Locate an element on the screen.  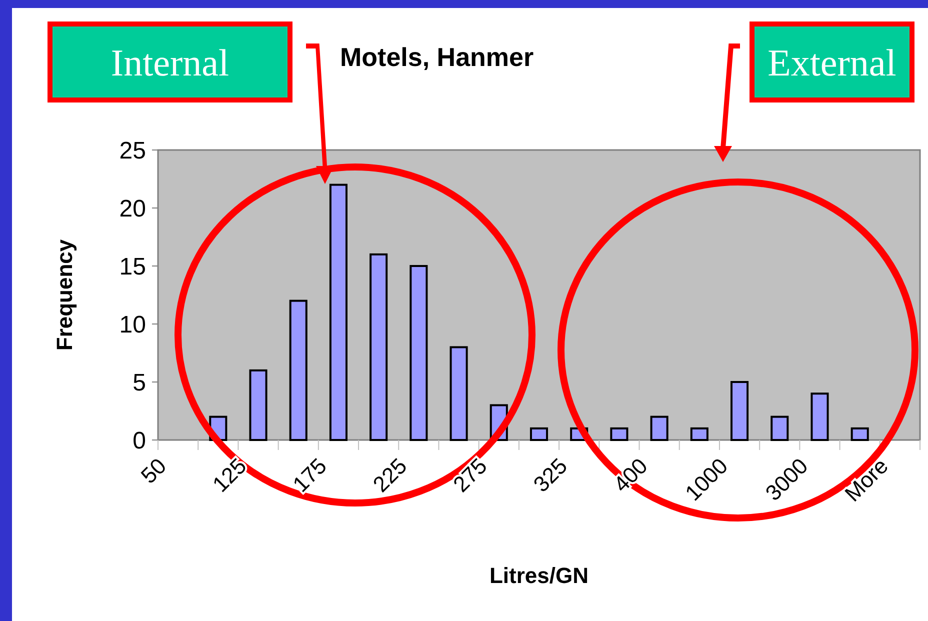
x-tick-label: 325 is located at coordinates (550, 475).